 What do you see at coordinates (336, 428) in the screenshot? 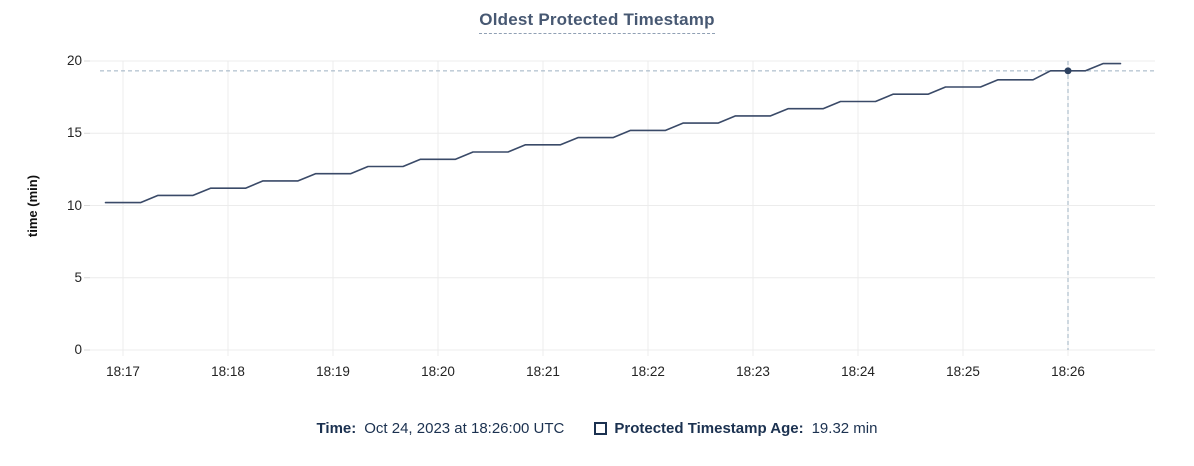
I see `hover-time-label: Time:` at bounding box center [336, 428].